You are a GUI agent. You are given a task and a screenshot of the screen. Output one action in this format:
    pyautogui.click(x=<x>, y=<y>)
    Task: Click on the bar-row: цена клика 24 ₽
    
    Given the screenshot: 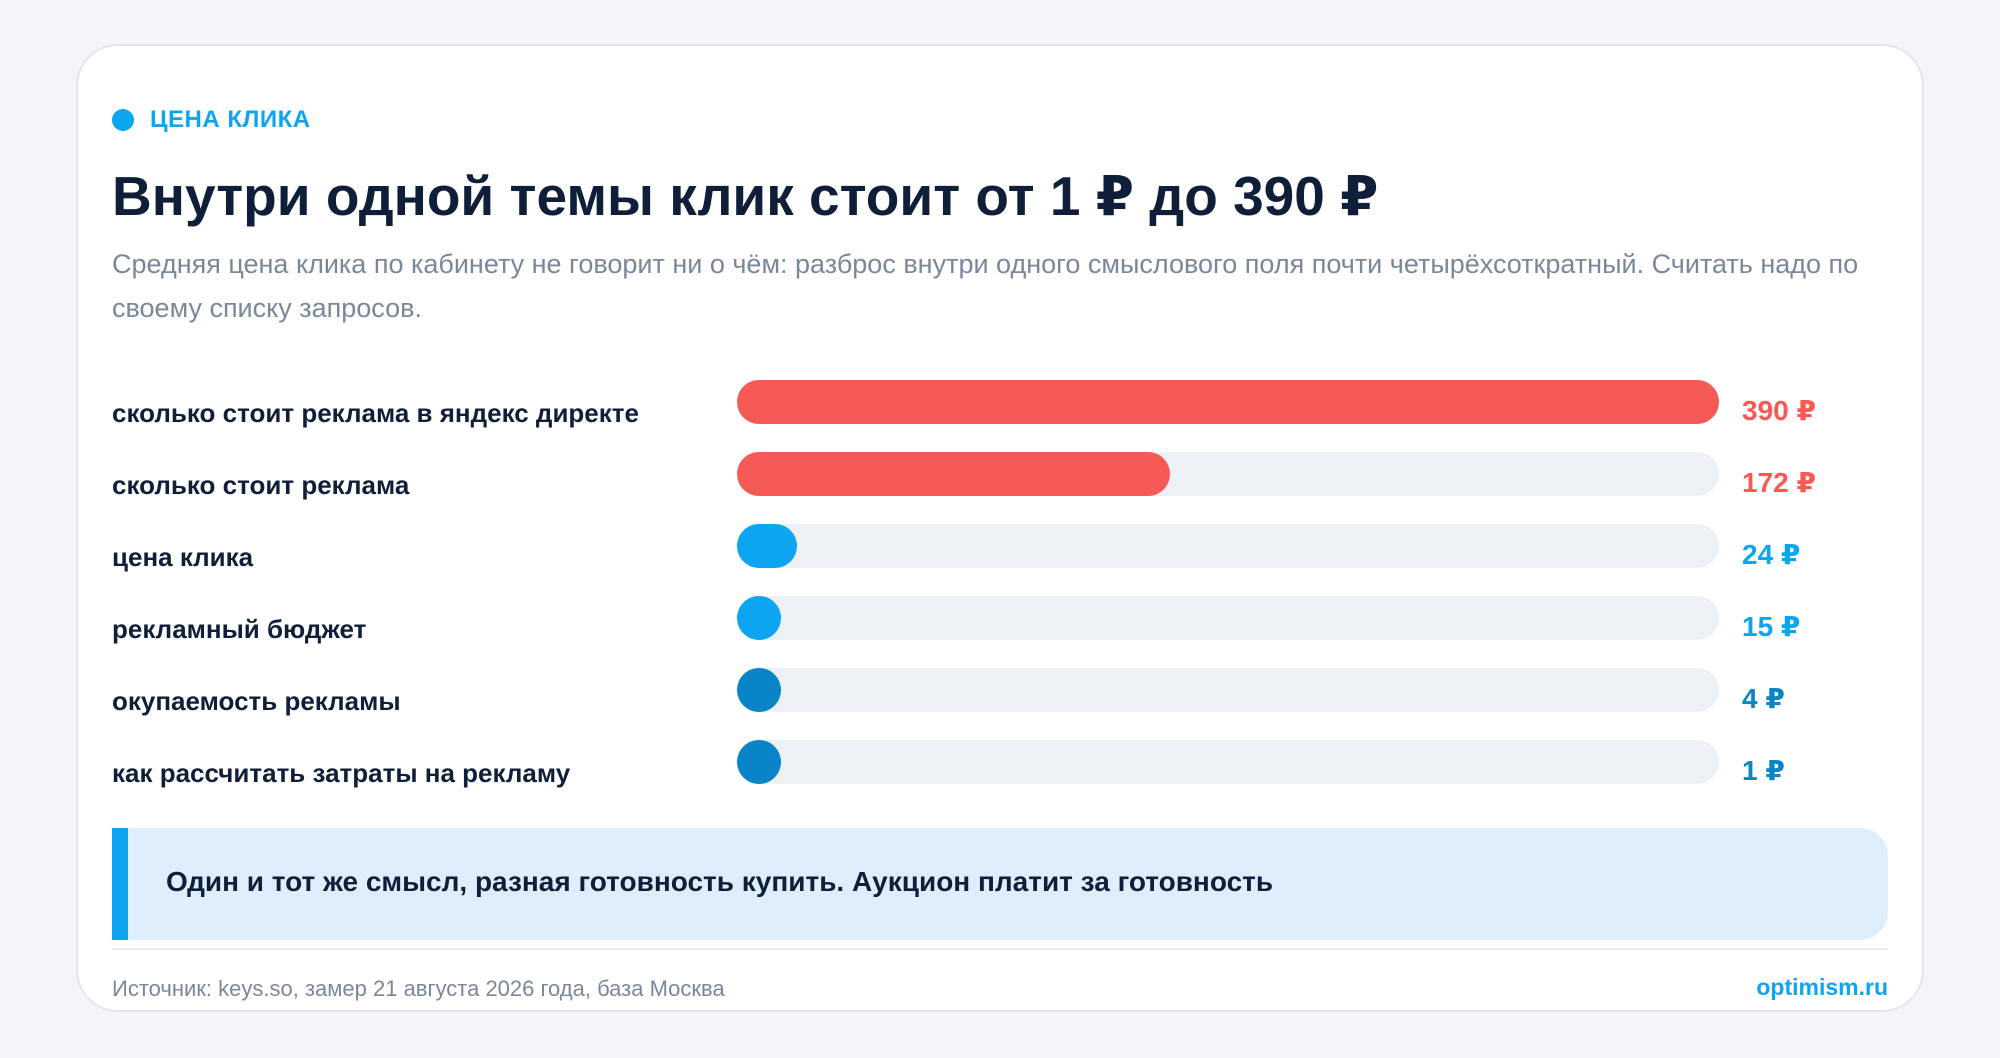 What is the action you would take?
    pyautogui.click(x=1007, y=548)
    